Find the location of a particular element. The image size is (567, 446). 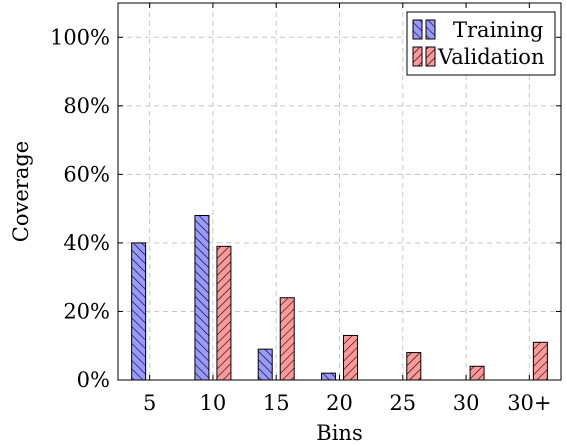

legend-entry-training: Training is located at coordinates (478, 30).